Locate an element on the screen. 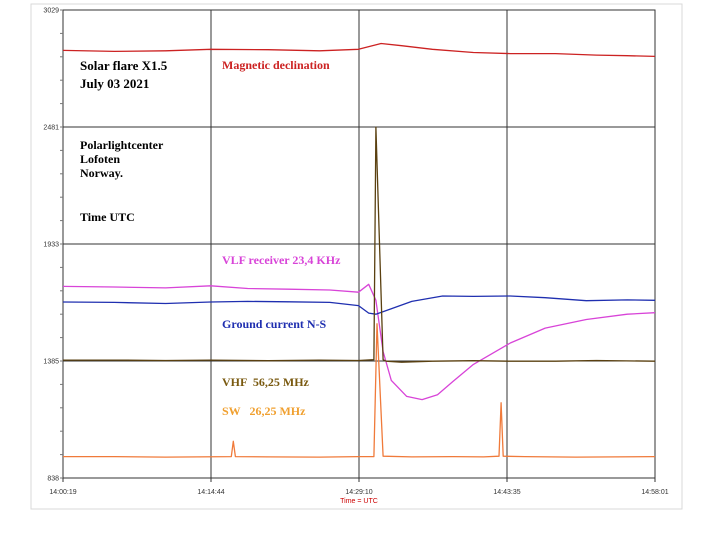  ground-current-line is located at coordinates (359, 305).